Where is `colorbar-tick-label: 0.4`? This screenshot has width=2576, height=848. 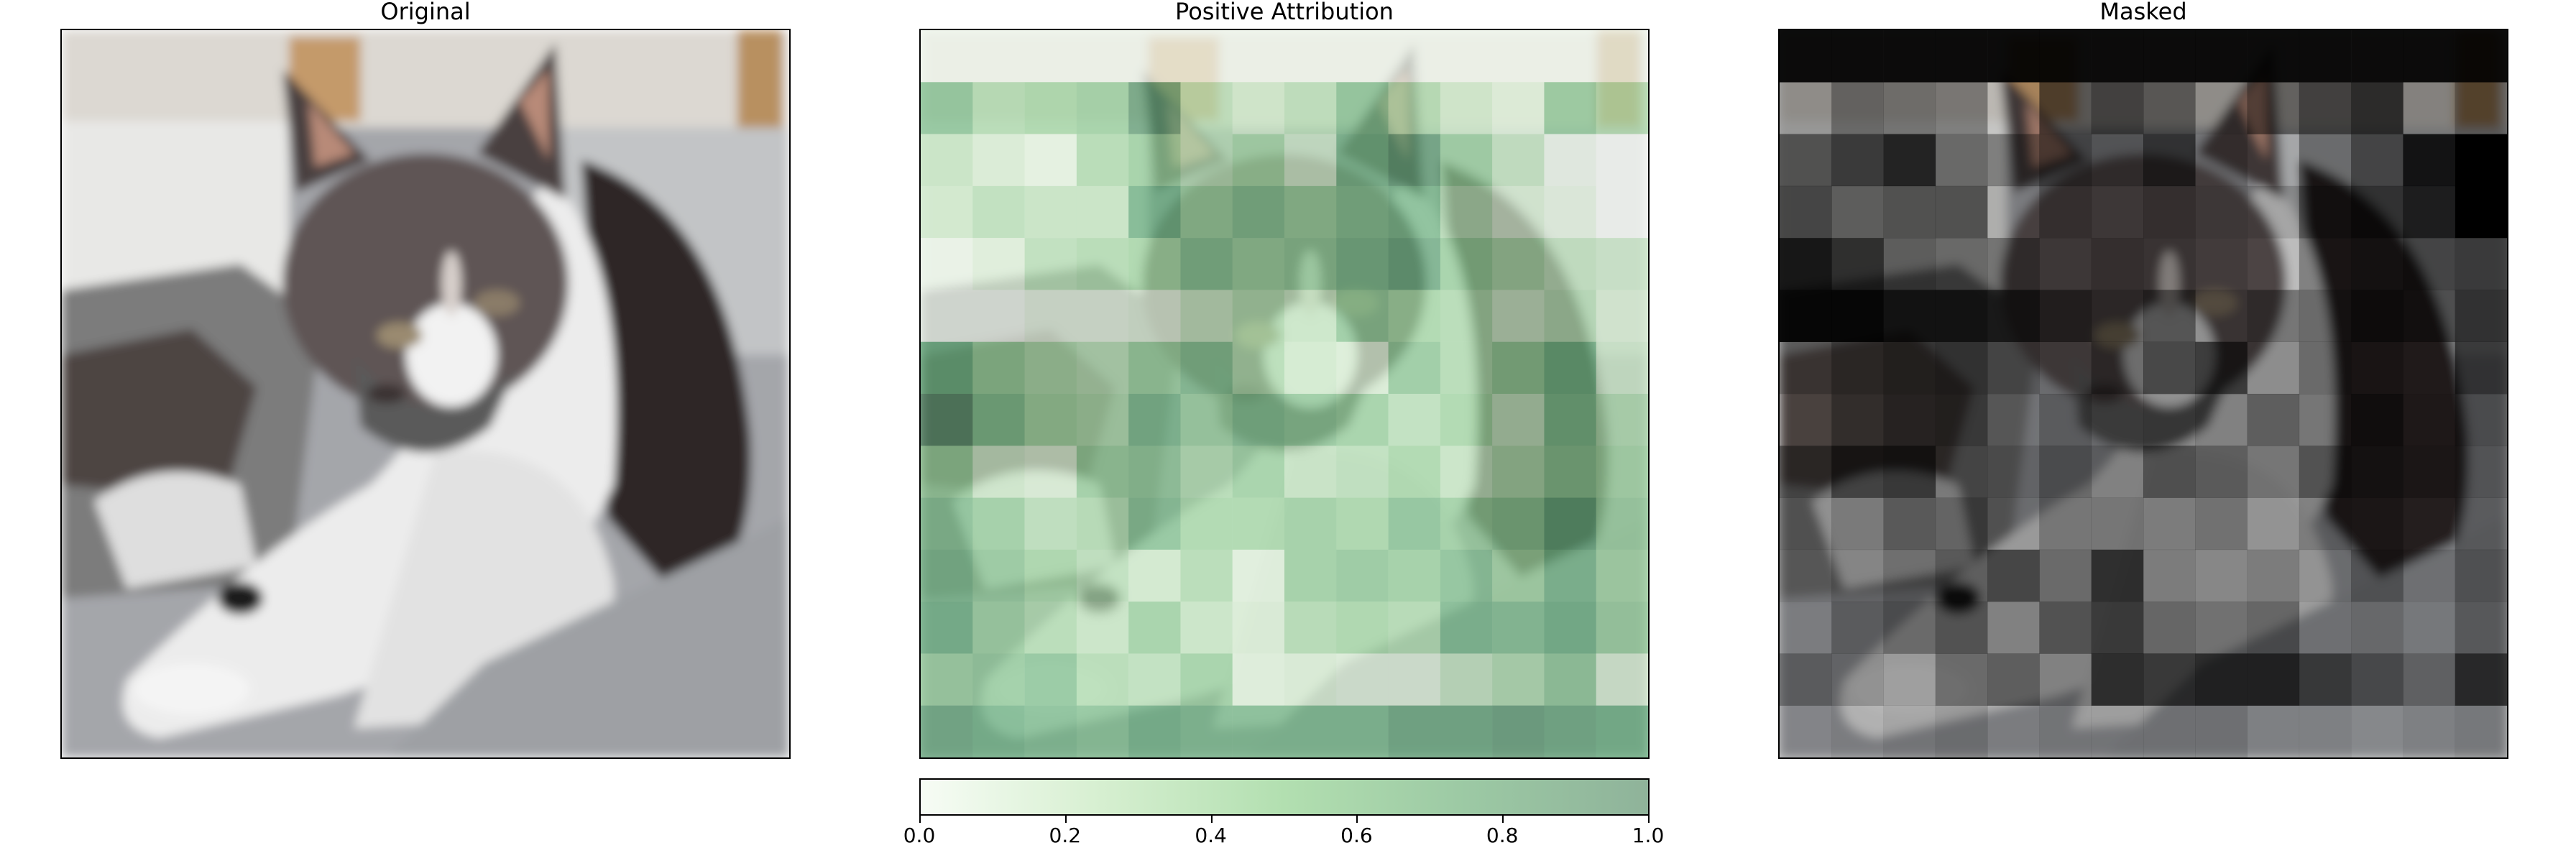
colorbar-tick-label: 0.4 is located at coordinates (1211, 836).